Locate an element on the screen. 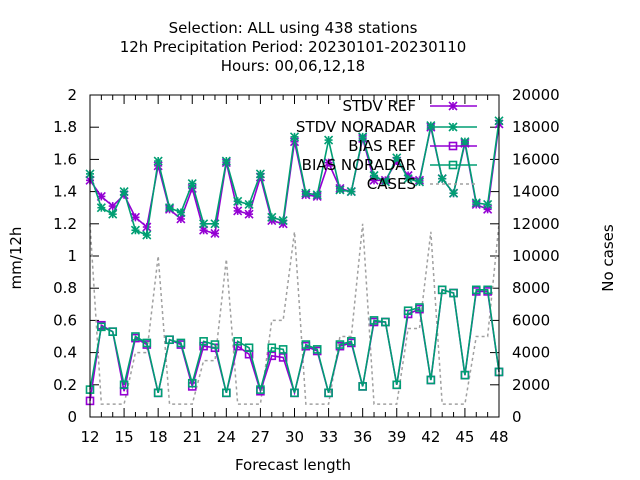  y-tick-label: 1.8 is located at coordinates (65, 127).